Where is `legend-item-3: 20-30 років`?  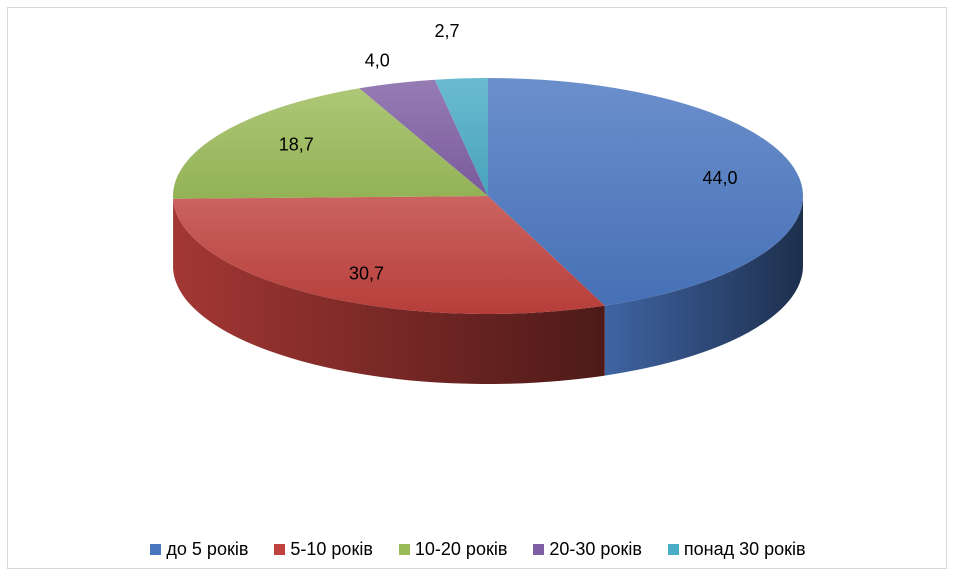 legend-item-3: 20-30 років is located at coordinates (587, 549).